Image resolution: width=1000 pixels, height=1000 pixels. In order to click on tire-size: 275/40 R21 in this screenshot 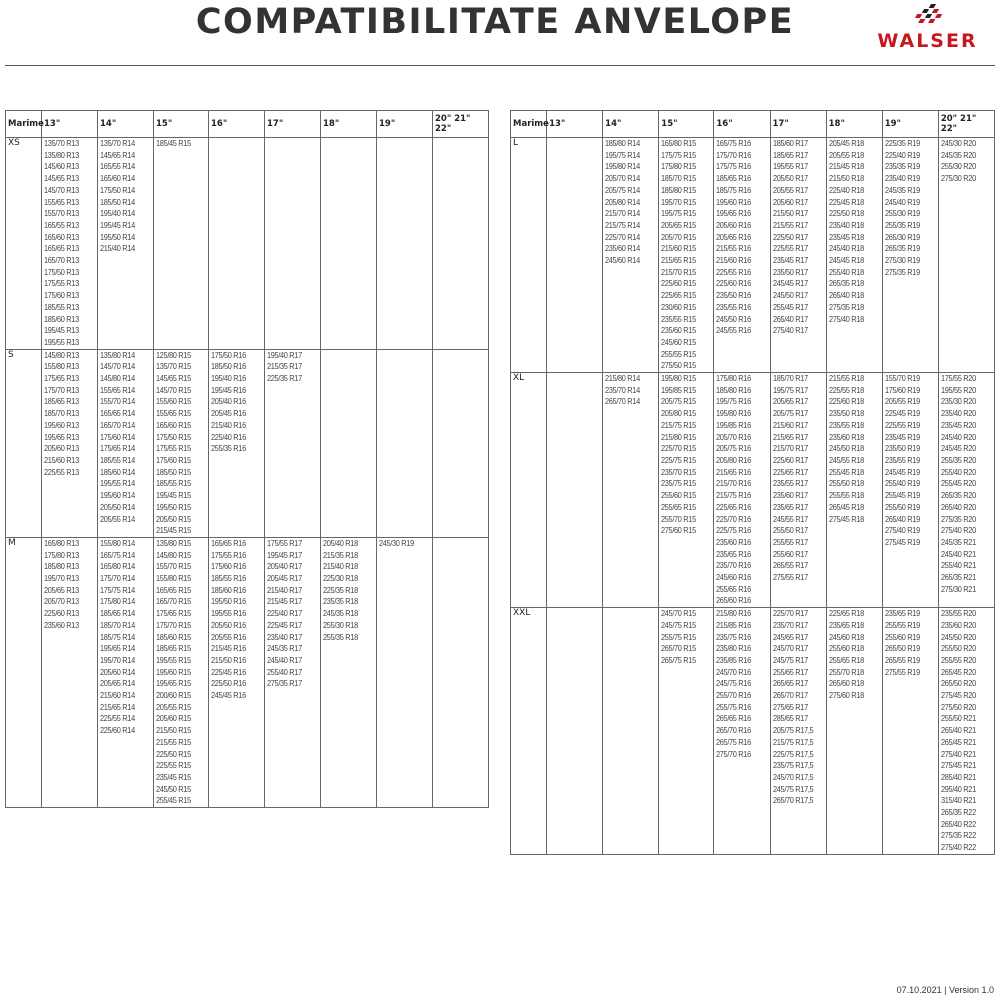, I will do `click(958, 754)`.